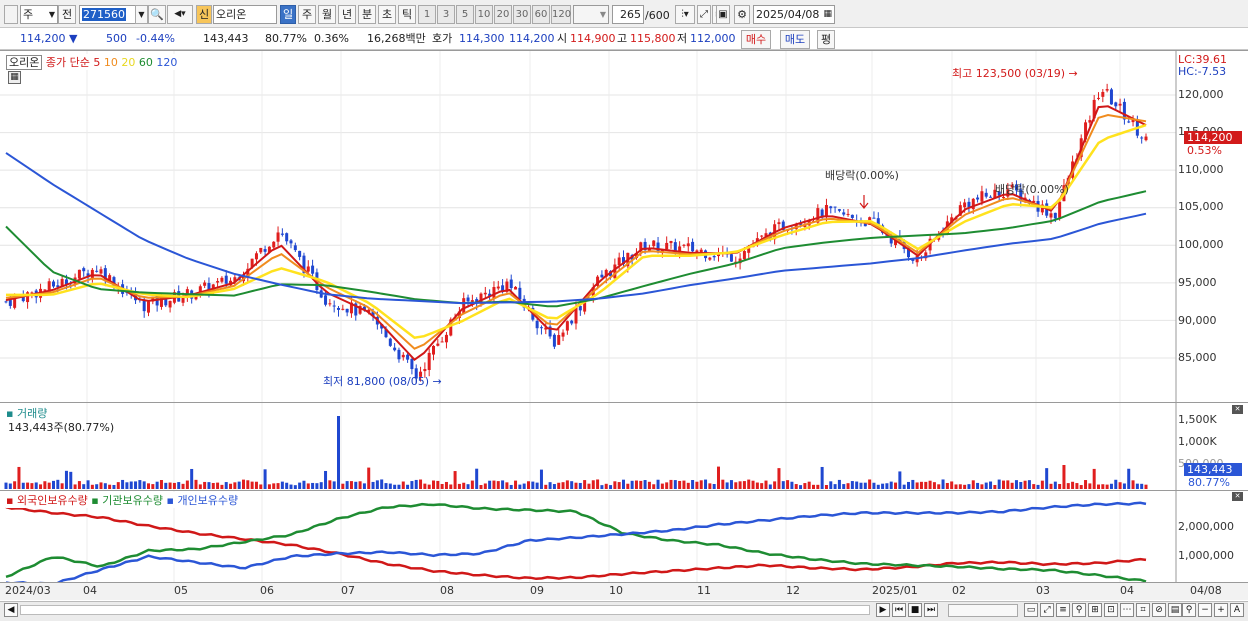 Image resolution: width=1248 pixels, height=621 pixels. What do you see at coordinates (826, 39) in the screenshot?
I see `eval-button: 평` at bounding box center [826, 39].